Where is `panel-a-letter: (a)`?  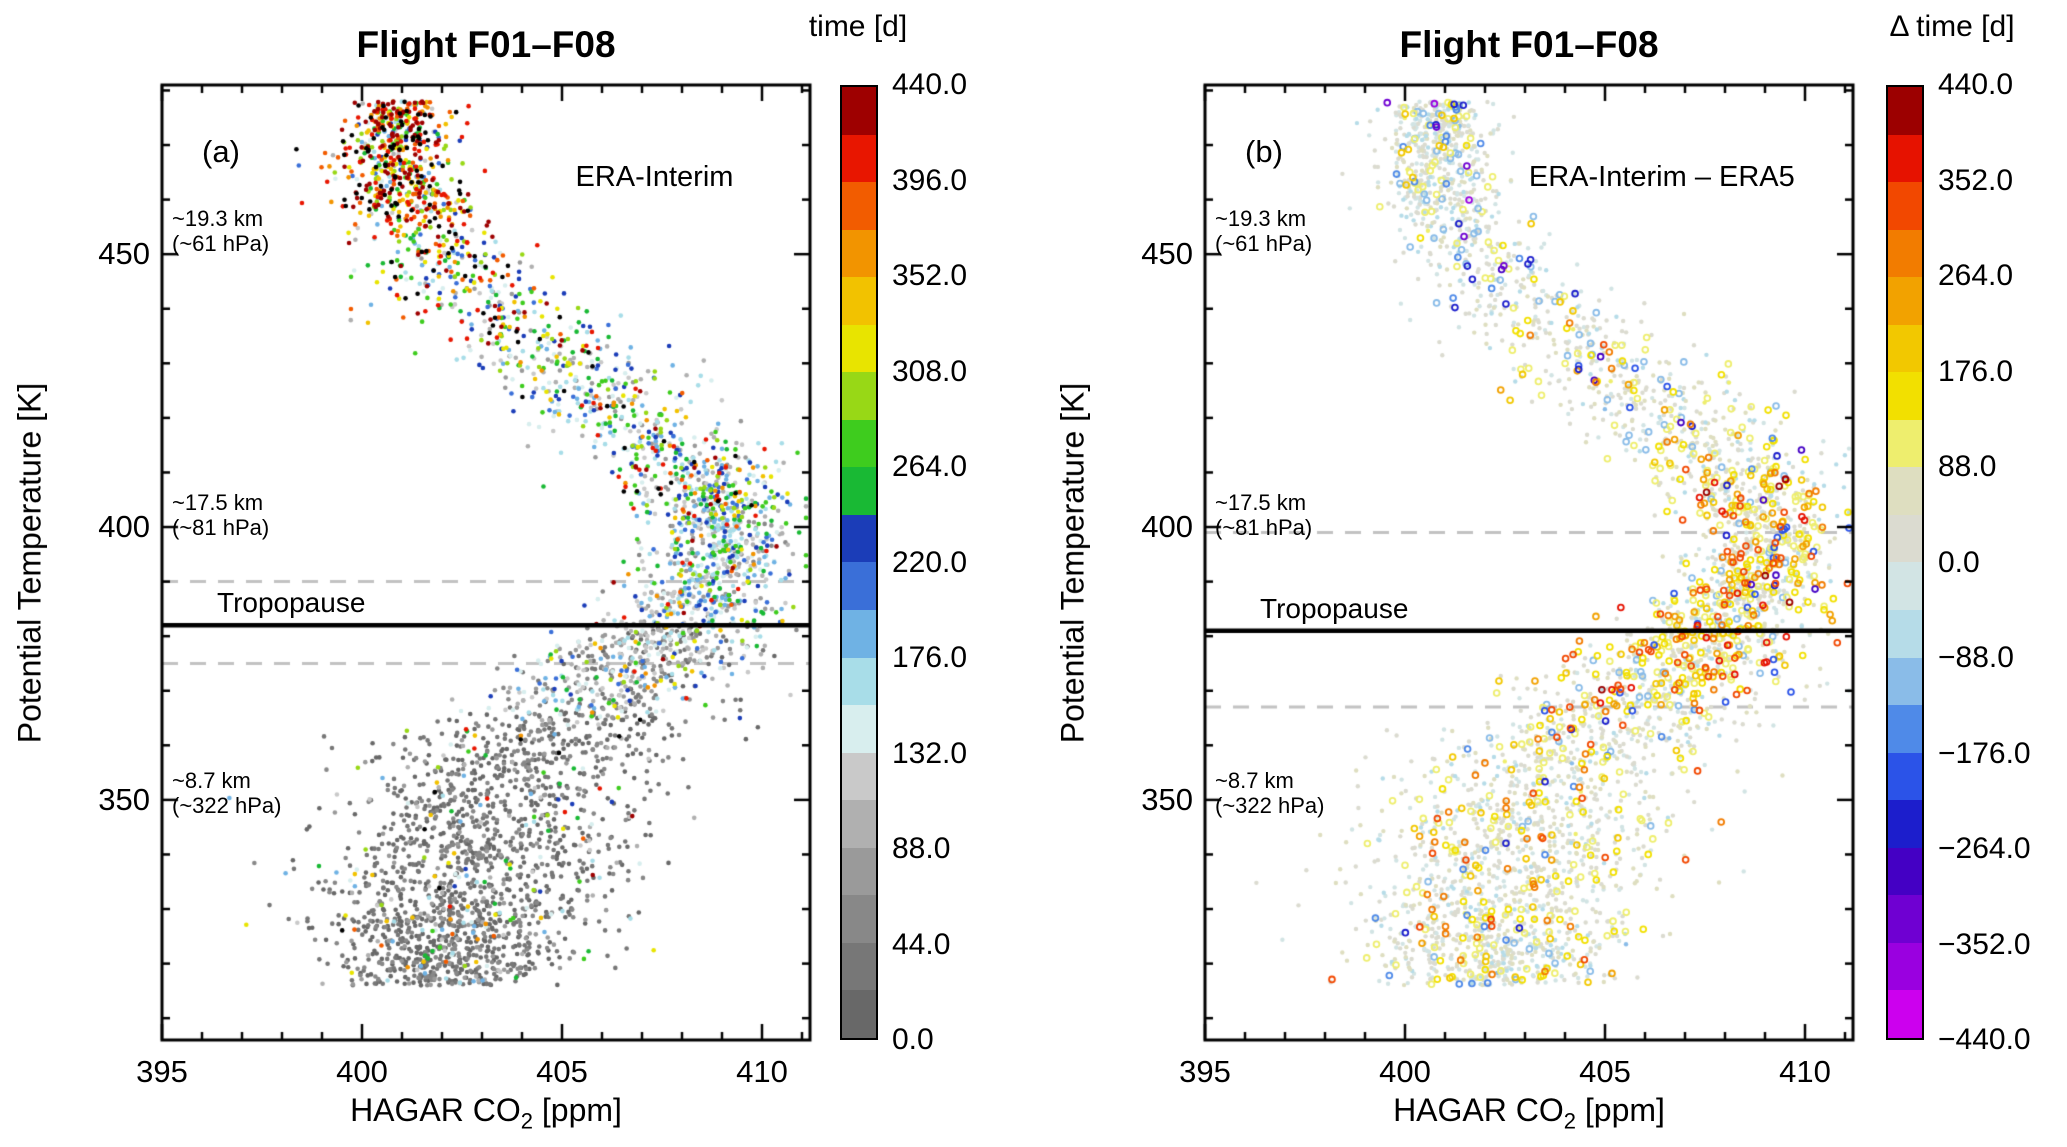 panel-a-letter: (a) is located at coordinates (221, 152).